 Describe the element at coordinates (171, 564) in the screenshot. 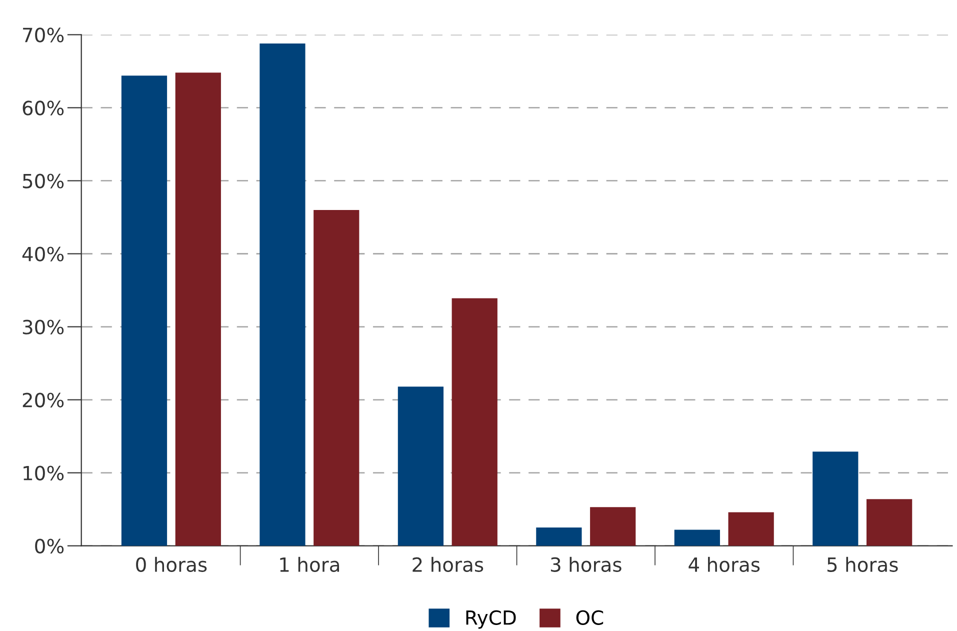

I see `x-tick-label: 0 horas` at that location.